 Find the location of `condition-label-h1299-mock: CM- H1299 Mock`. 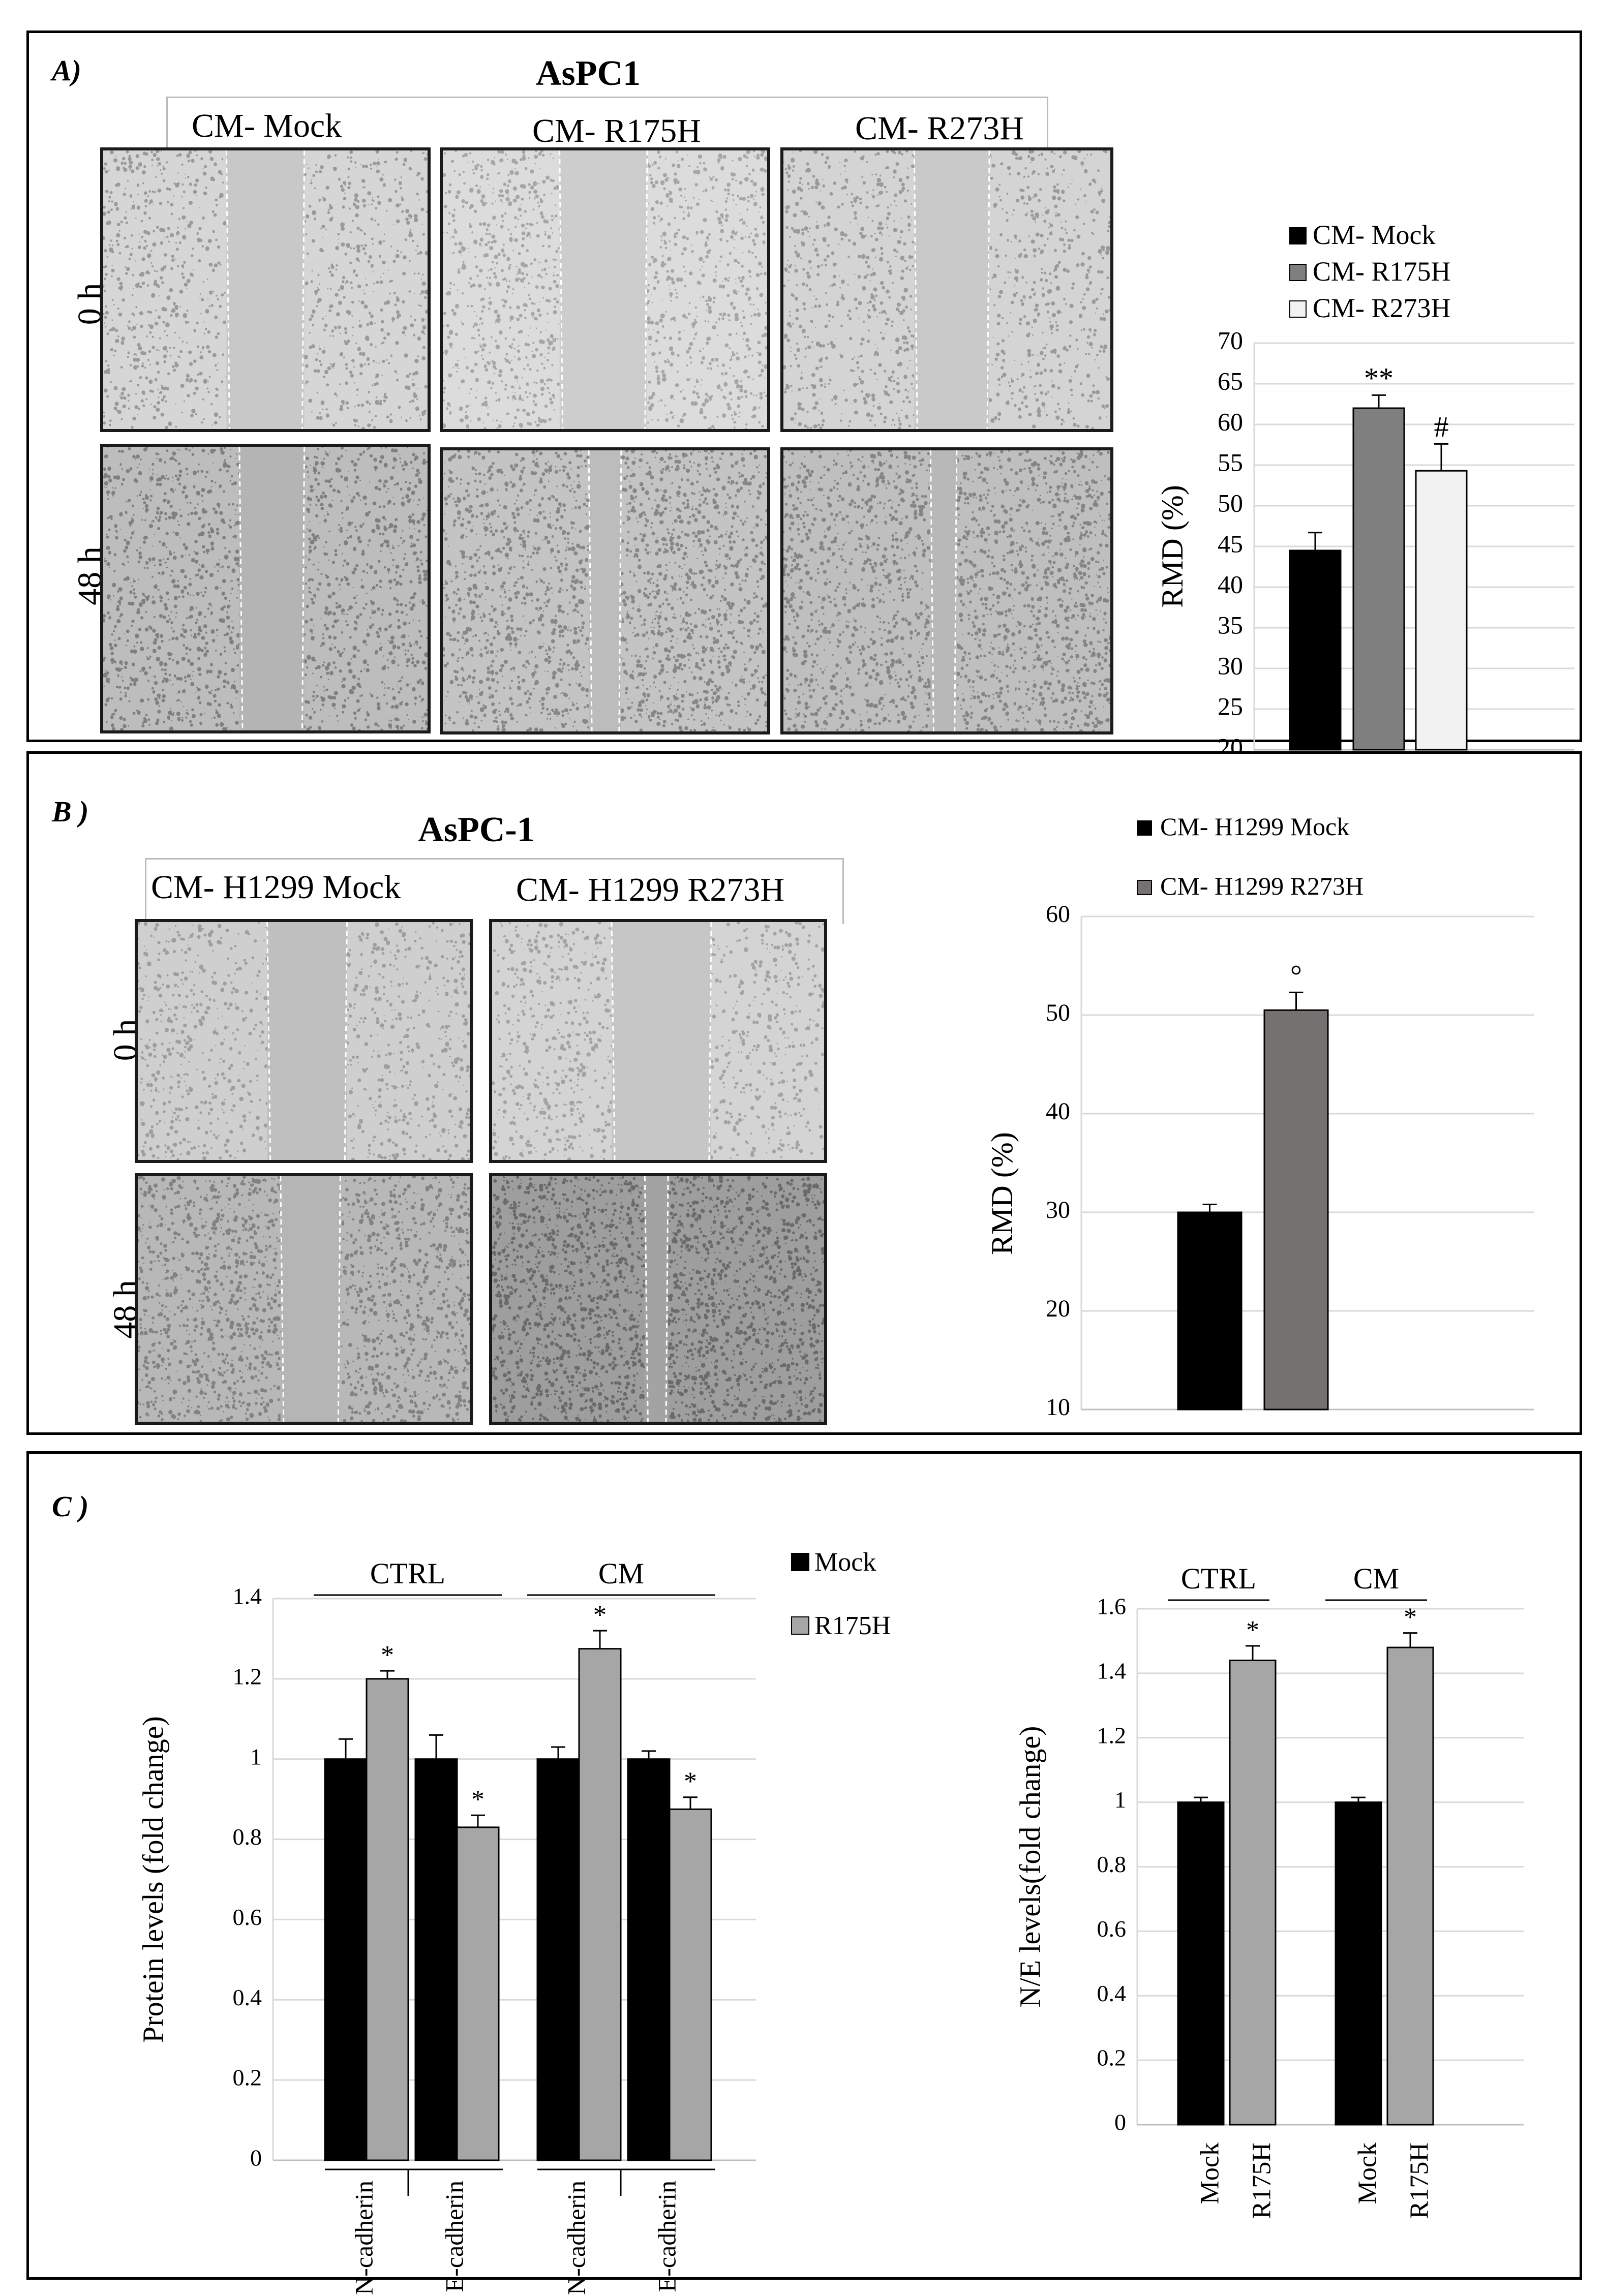

condition-label-h1299-mock: CM- H1299 Mock is located at coordinates (276, 888).